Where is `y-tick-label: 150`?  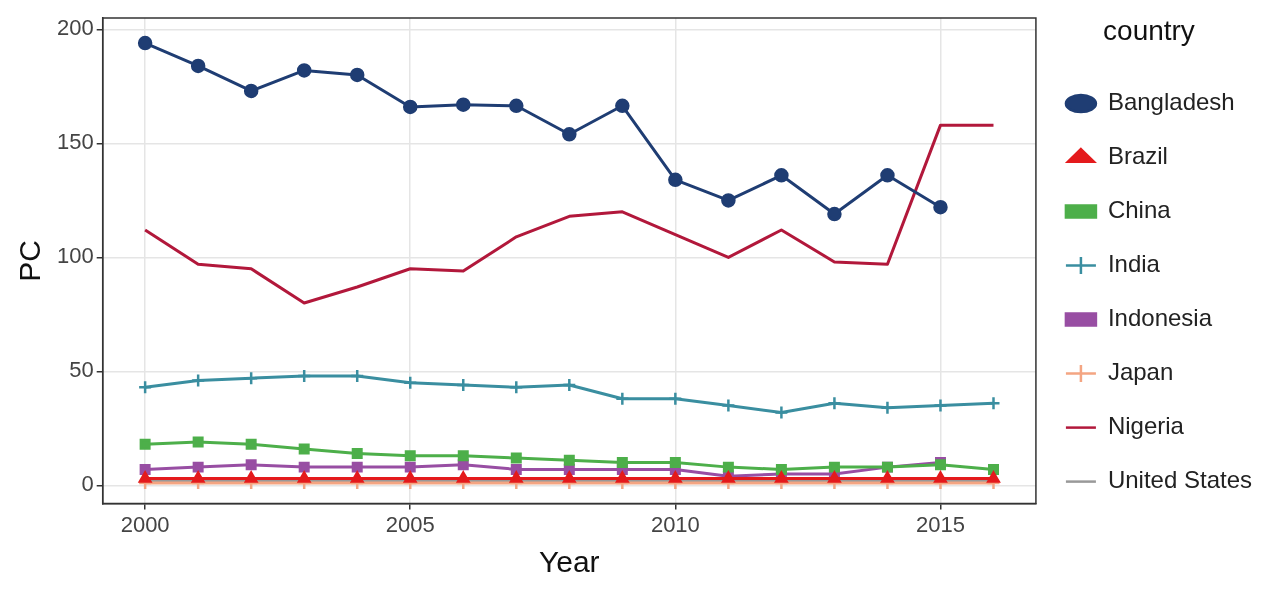
y-tick-label: 150 is located at coordinates (75, 142).